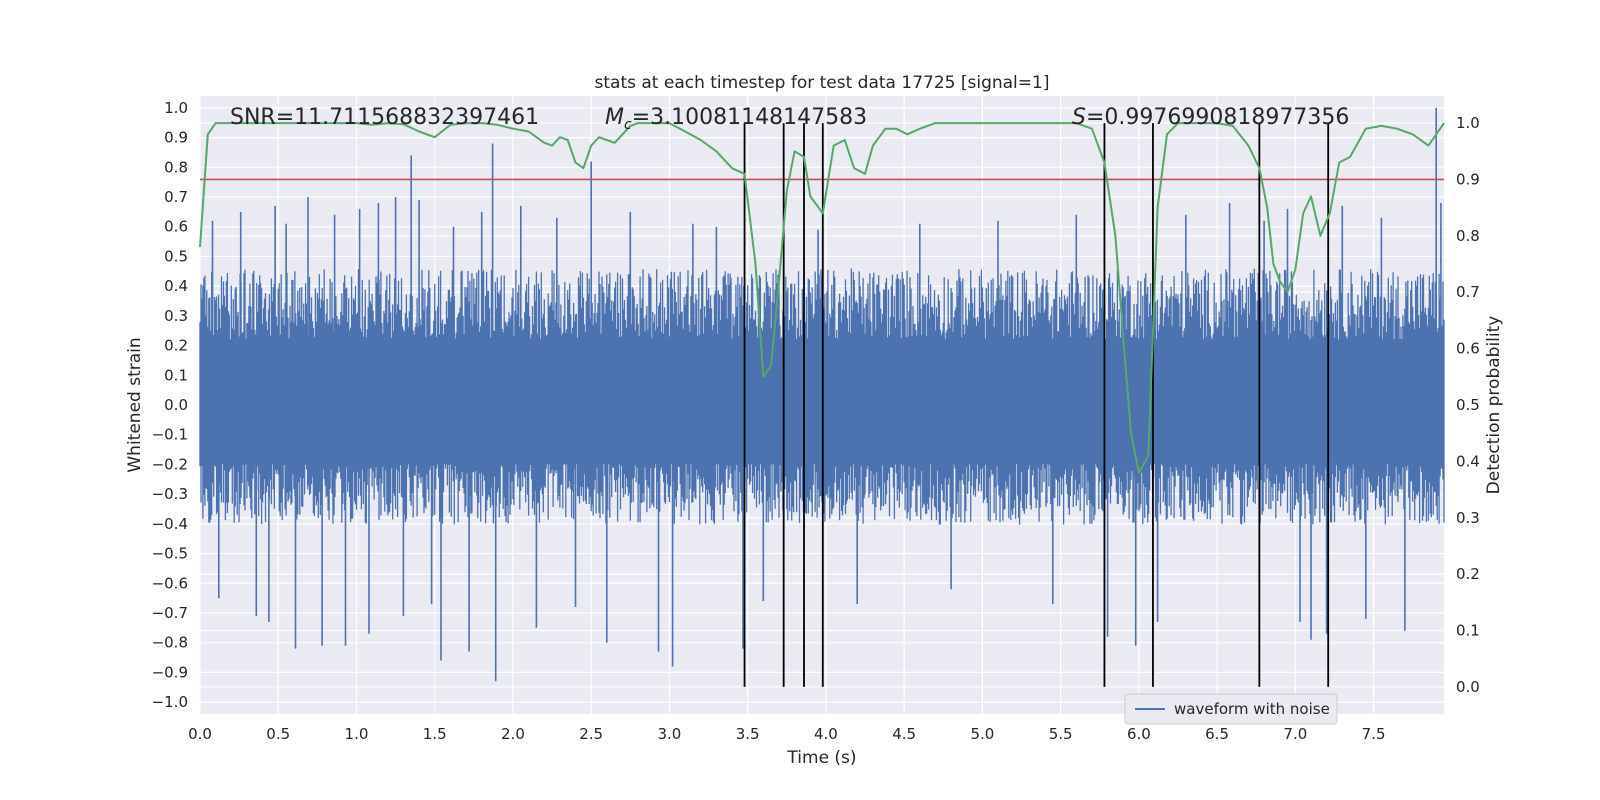  I want to click on y-tick-label: −0.9, so click(170, 672).